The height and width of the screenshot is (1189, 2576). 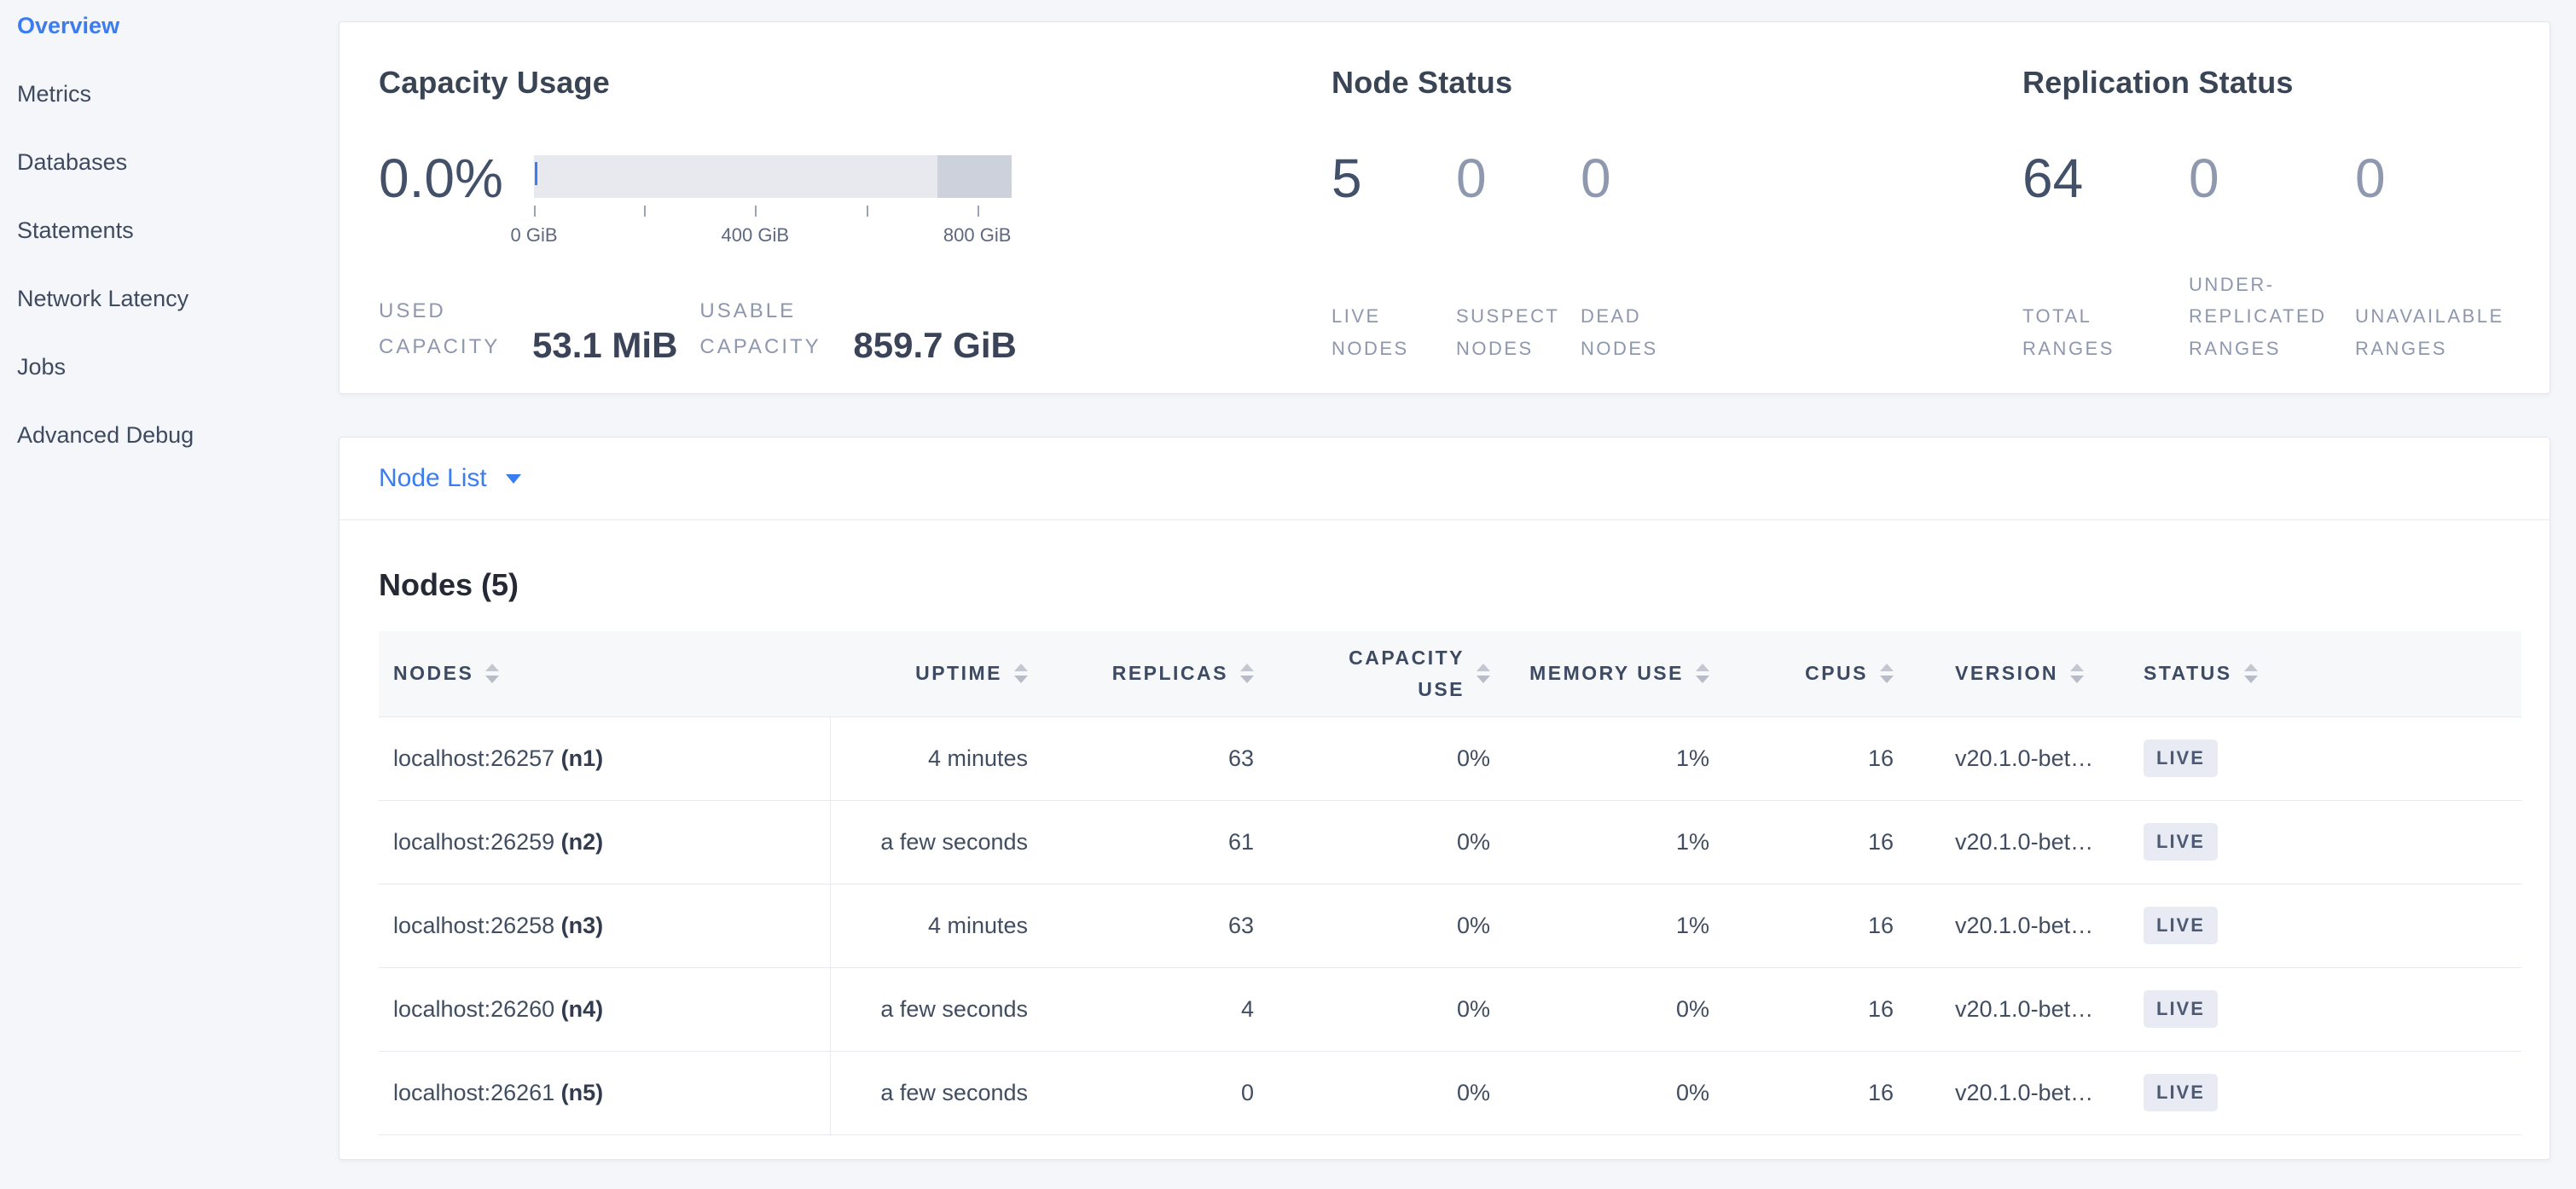 I want to click on dead-nodes-count: 0, so click(x=1596, y=178).